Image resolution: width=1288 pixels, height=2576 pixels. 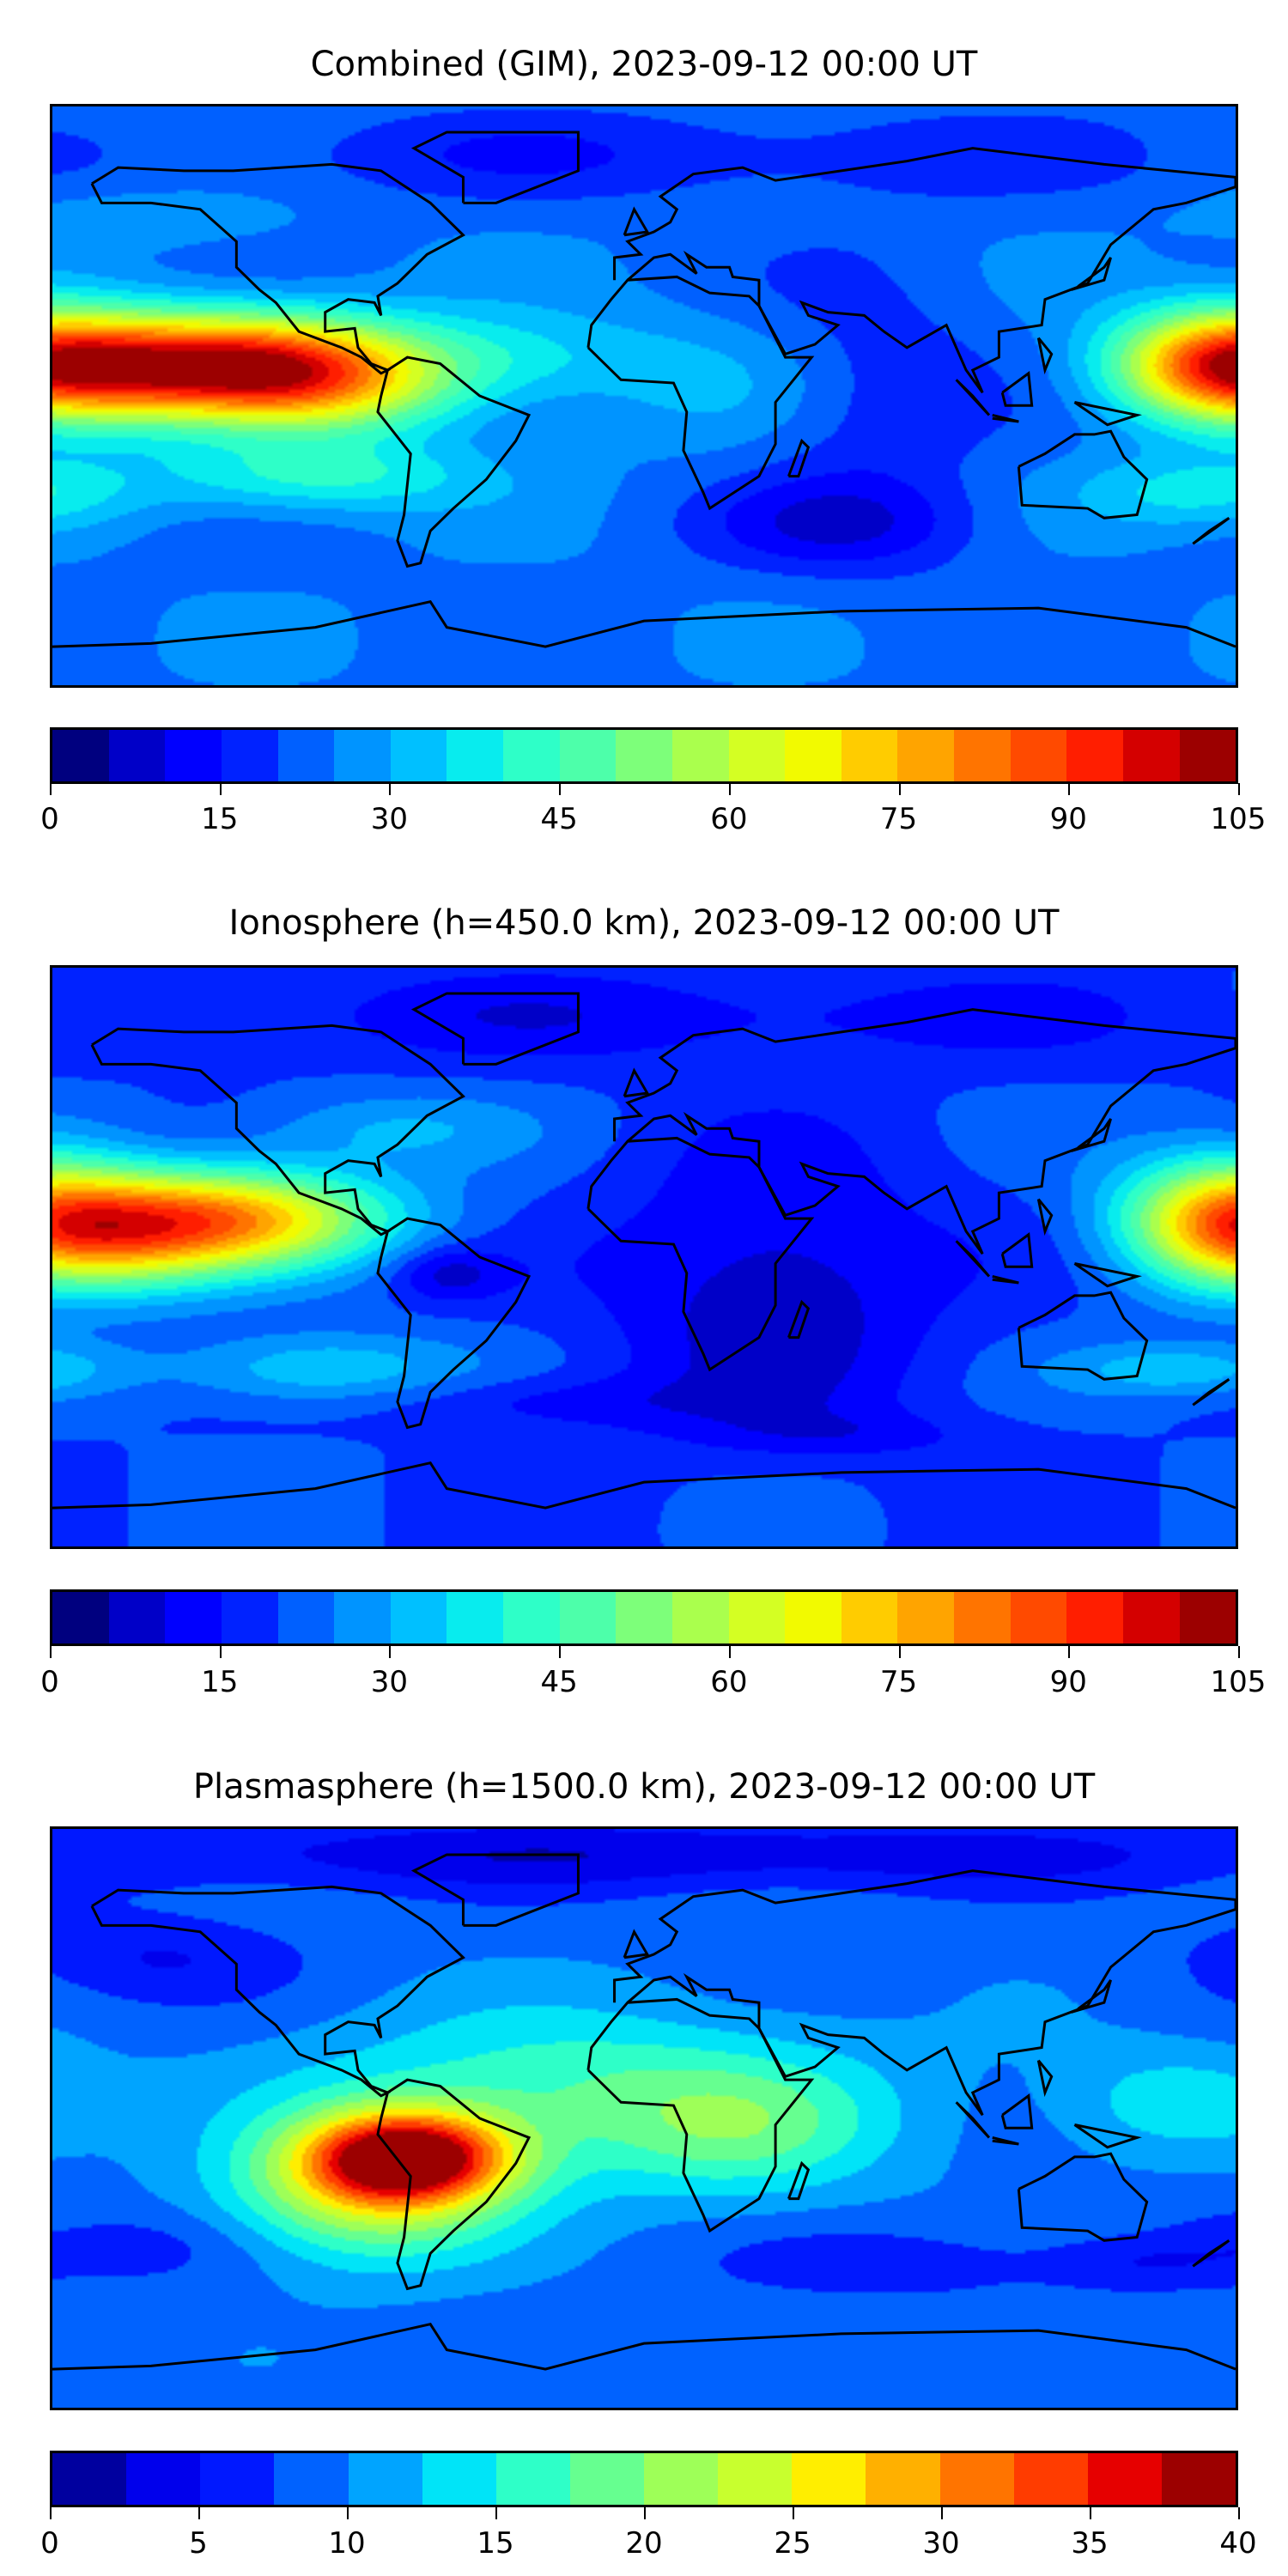 I want to click on colorbar-ticks-combined: 0 15 30 45 60 75 90 105, so click(x=653, y=810).